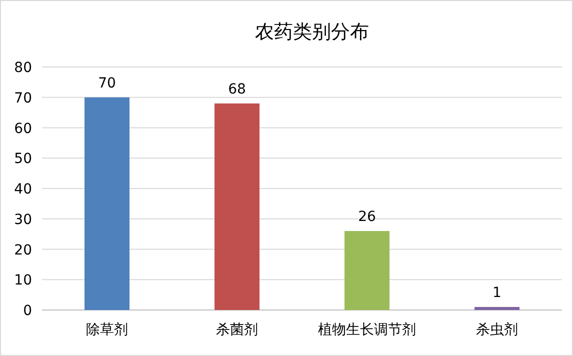  What do you see at coordinates (367, 217) in the screenshot?
I see `data-label: 26` at bounding box center [367, 217].